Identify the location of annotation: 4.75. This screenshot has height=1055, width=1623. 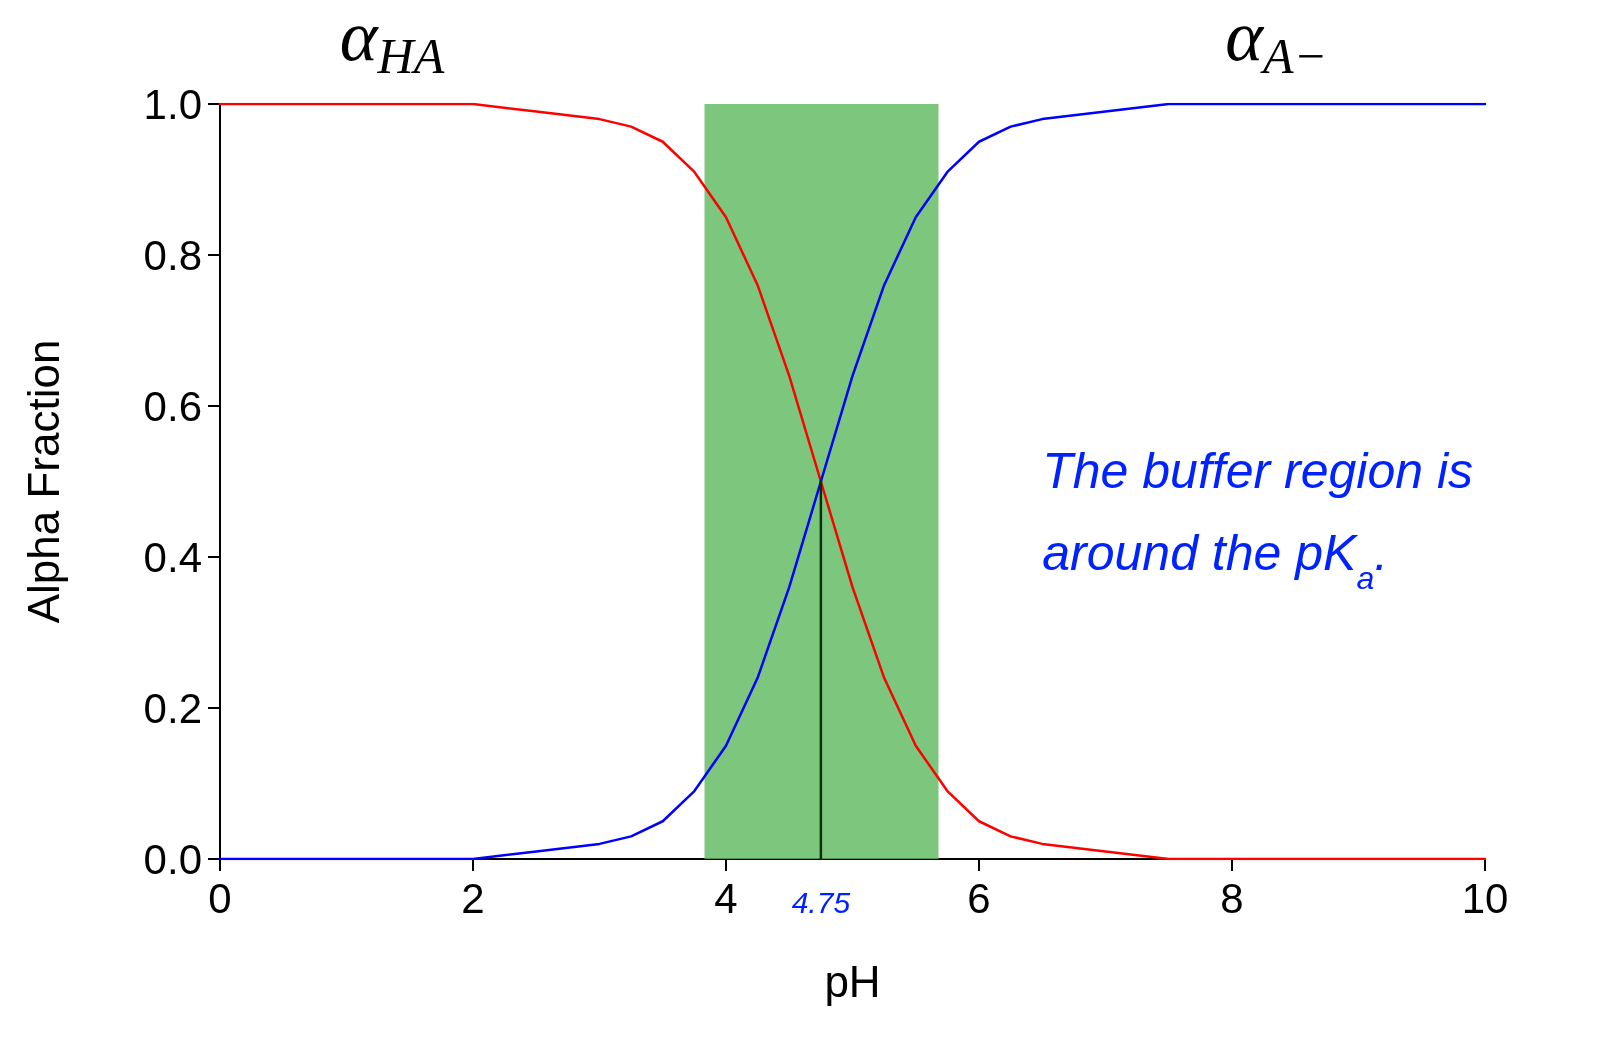
(821, 902).